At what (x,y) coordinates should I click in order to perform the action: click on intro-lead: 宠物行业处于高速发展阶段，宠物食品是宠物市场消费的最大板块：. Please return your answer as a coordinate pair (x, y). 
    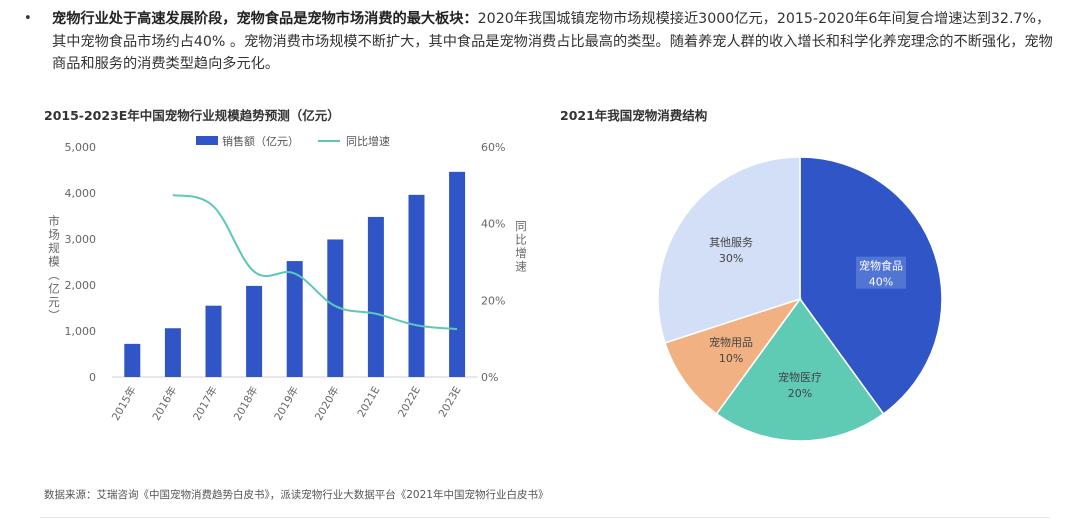
    Looking at the image, I should click on (265, 19).